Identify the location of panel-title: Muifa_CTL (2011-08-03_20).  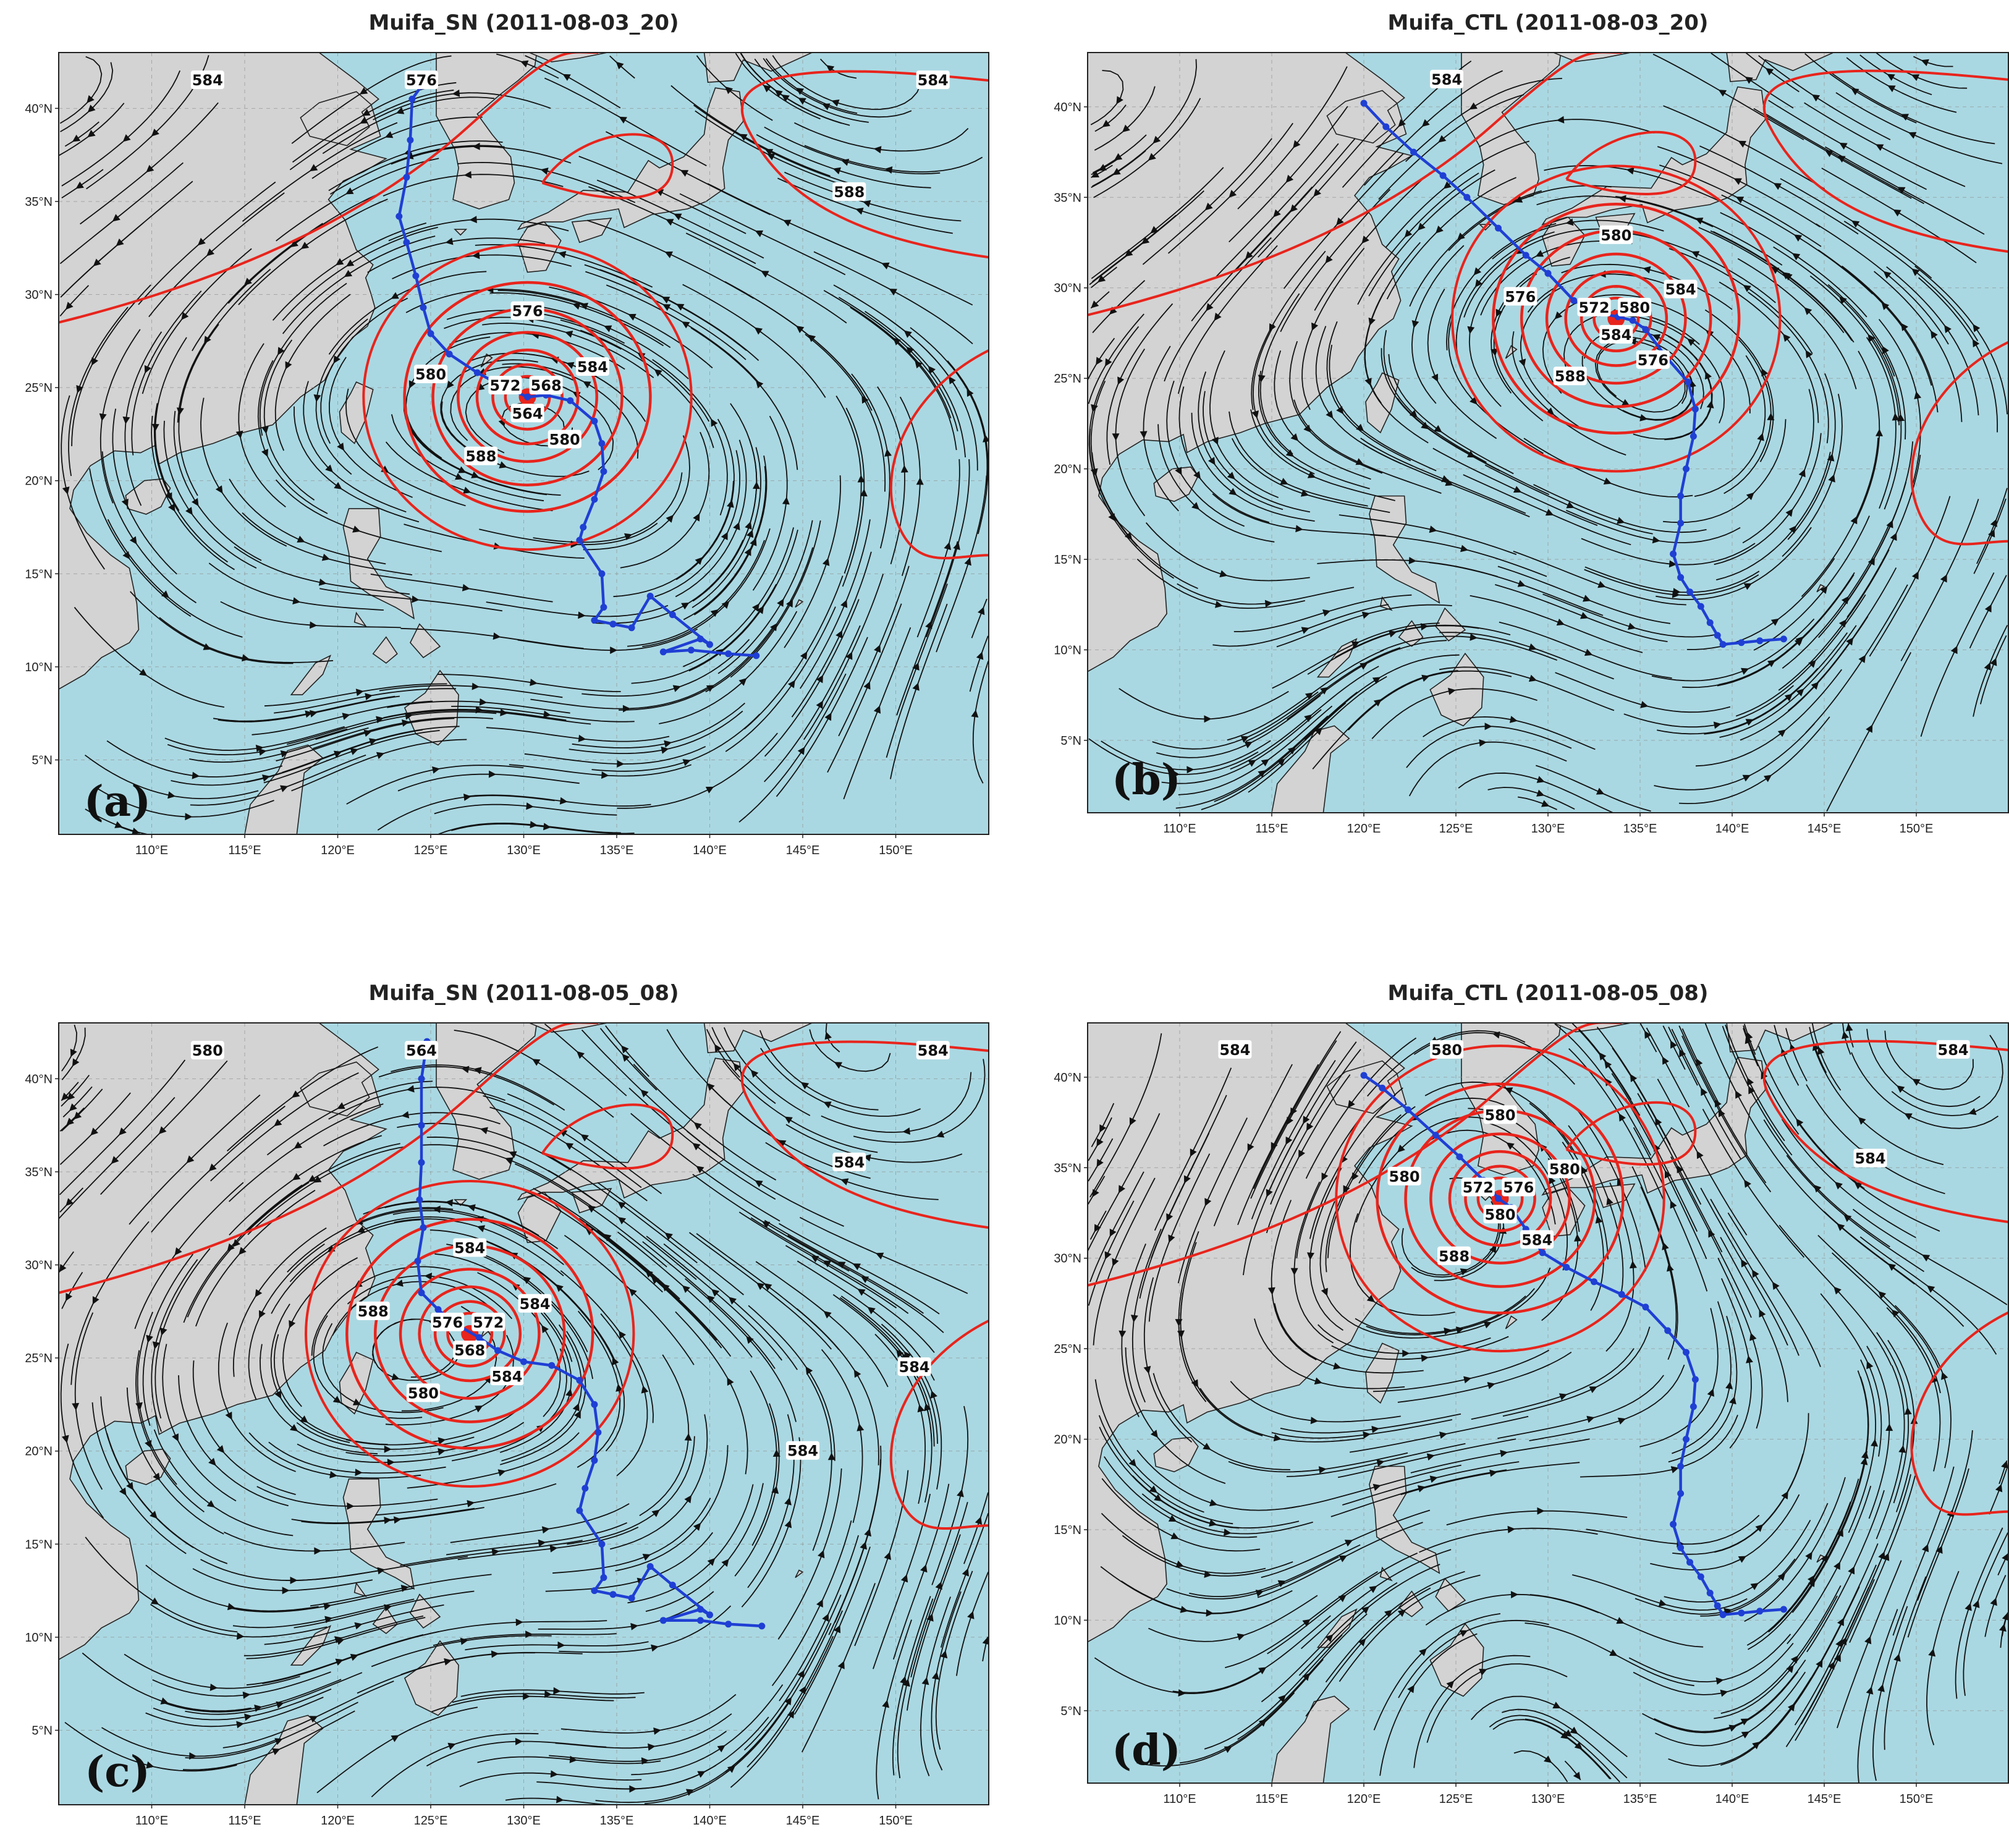
(1548, 23).